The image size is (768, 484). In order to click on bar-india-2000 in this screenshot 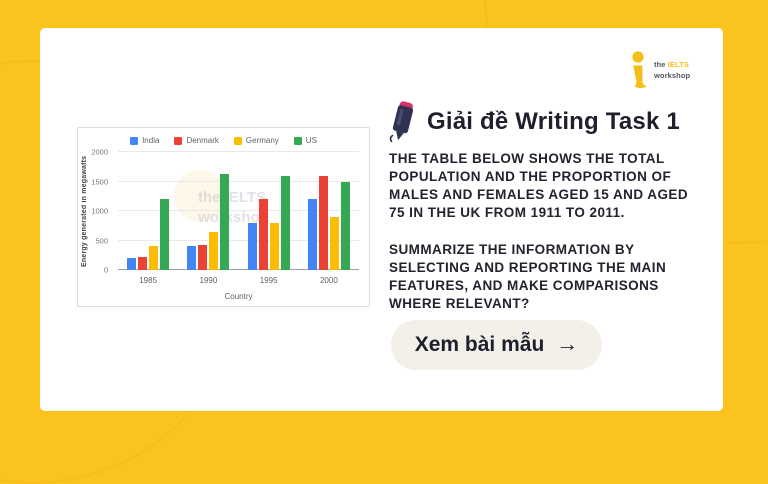, I will do `click(312, 234)`.